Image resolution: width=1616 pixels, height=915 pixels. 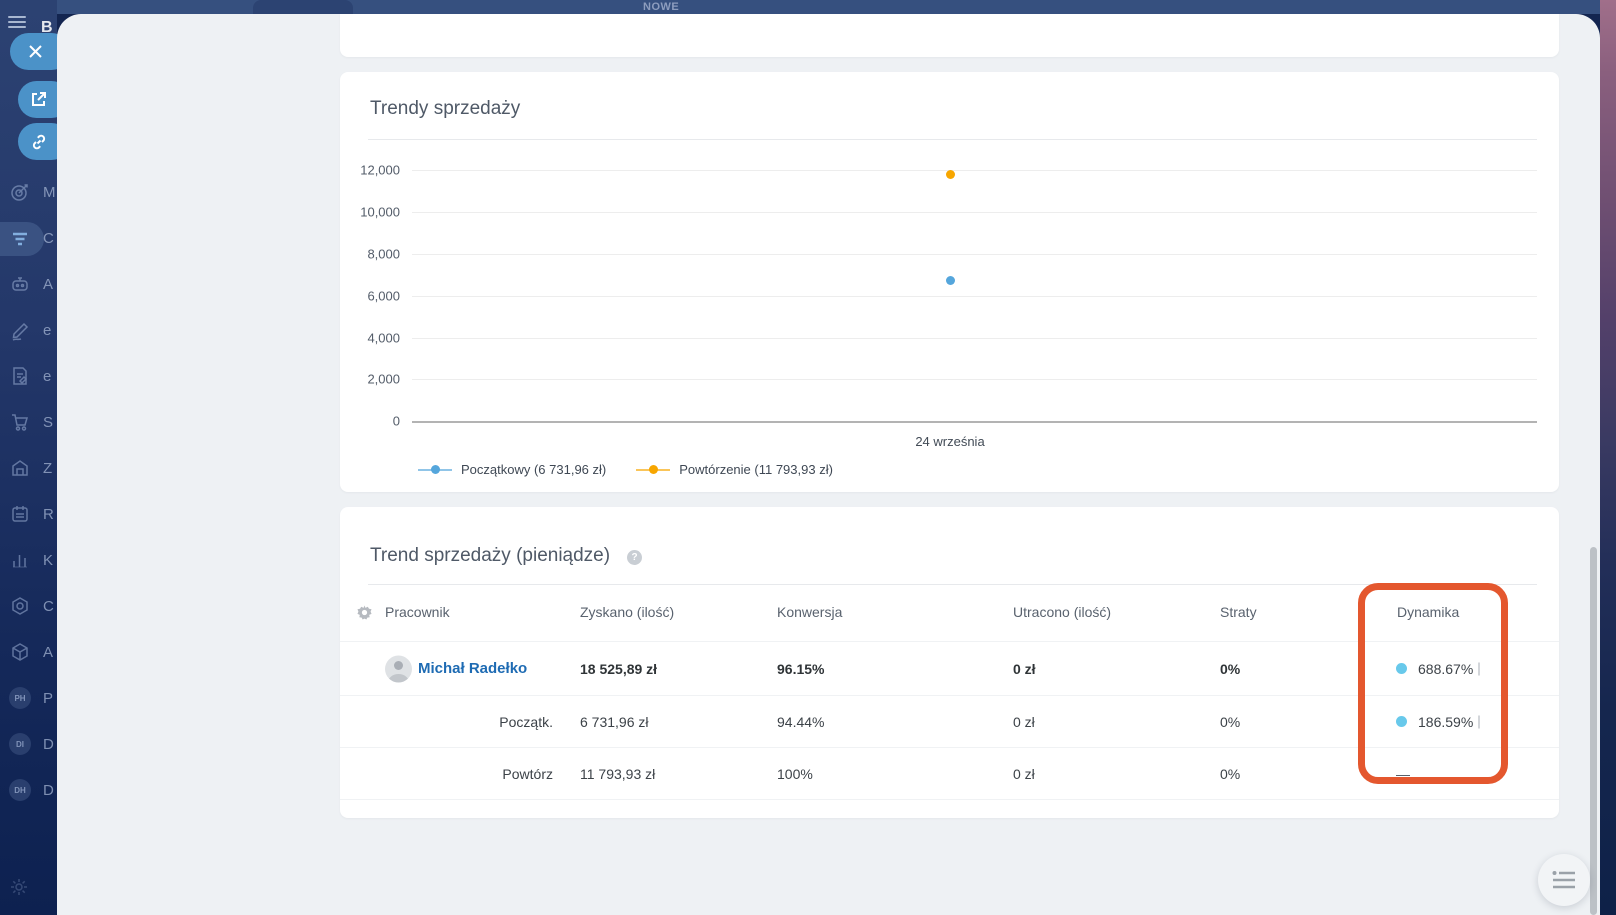 What do you see at coordinates (490, 555) in the screenshot?
I see `table-title: Trend sprzedaży (pieniądze)` at bounding box center [490, 555].